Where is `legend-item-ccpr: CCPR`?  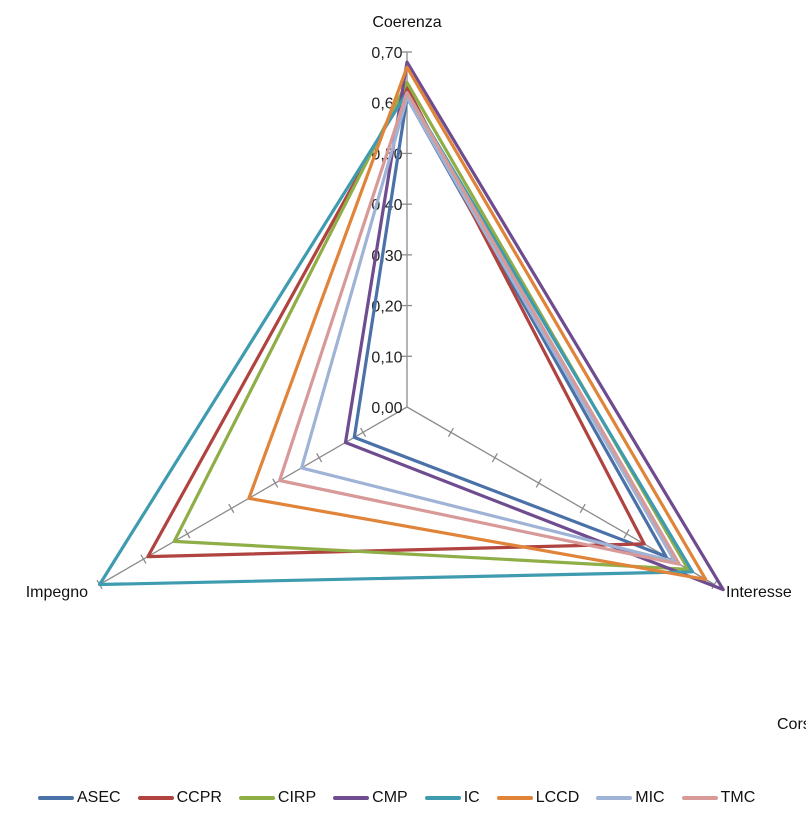
legend-item-ccpr: CCPR is located at coordinates (179, 798).